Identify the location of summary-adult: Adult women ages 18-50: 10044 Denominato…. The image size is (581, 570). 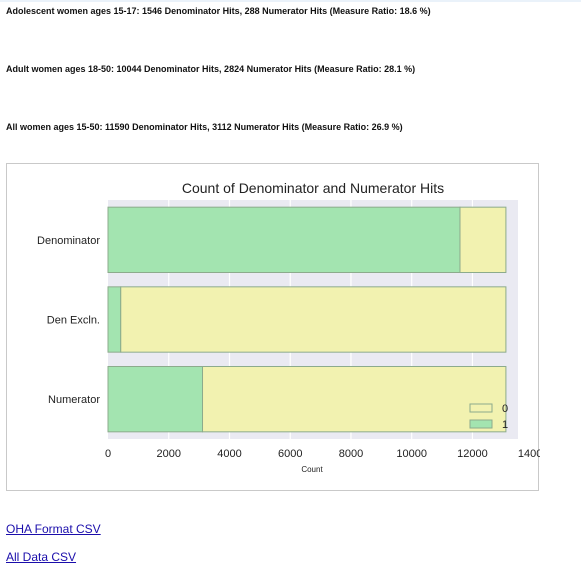
(211, 69).